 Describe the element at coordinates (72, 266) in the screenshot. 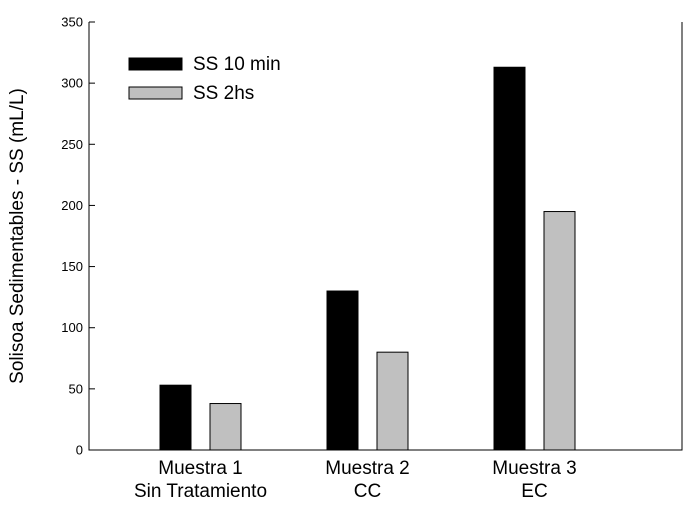

I see `y-tick-label: 150` at that location.